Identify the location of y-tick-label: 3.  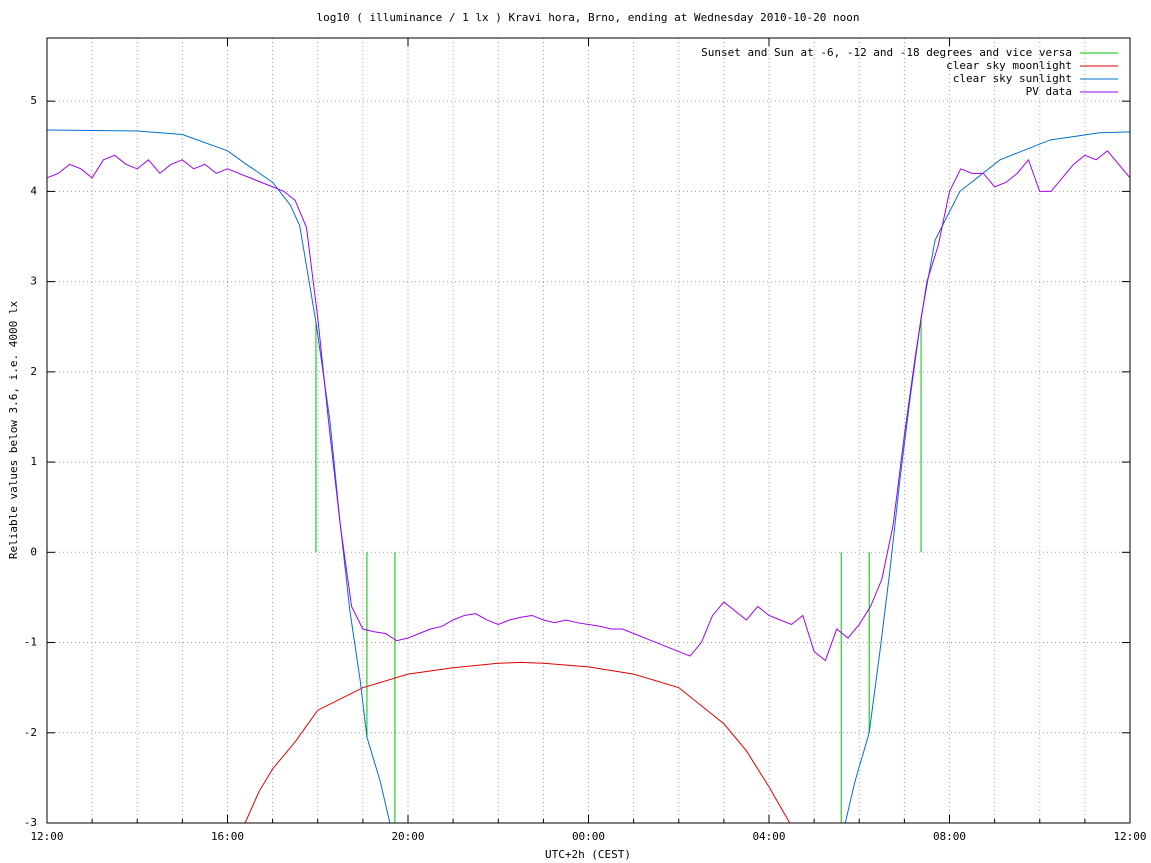
(33, 281).